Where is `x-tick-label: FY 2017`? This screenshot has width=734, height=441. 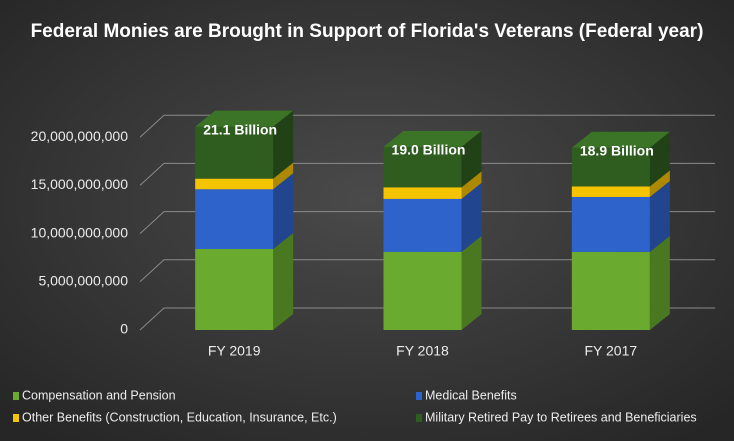 x-tick-label: FY 2017 is located at coordinates (610, 351).